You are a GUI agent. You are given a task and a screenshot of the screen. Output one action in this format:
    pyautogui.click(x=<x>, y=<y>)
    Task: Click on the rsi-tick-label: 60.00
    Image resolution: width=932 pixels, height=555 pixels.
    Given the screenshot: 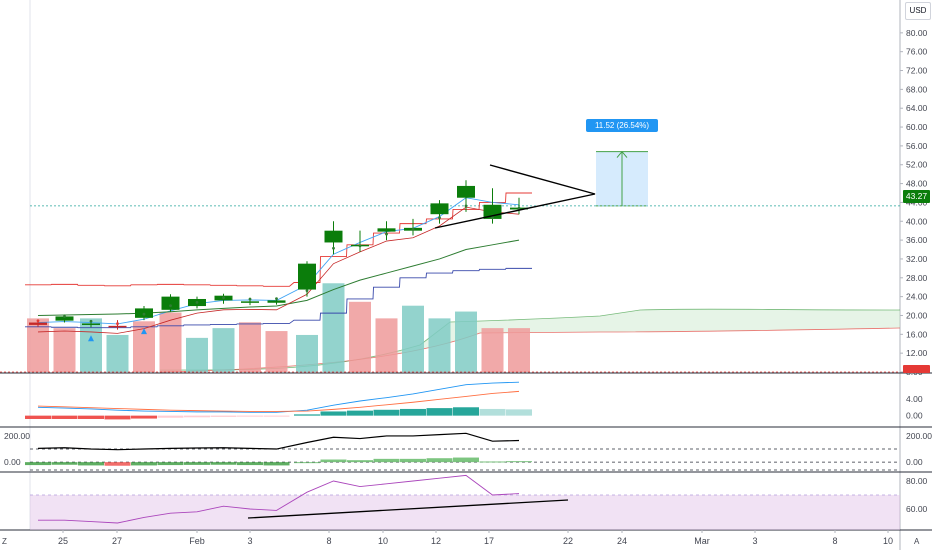 What is the action you would take?
    pyautogui.click(x=917, y=509)
    